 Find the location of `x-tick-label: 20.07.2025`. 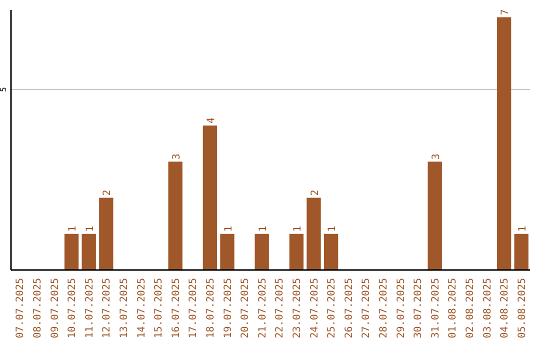

x-tick-label: 20.07.2025 is located at coordinates (246, 308).